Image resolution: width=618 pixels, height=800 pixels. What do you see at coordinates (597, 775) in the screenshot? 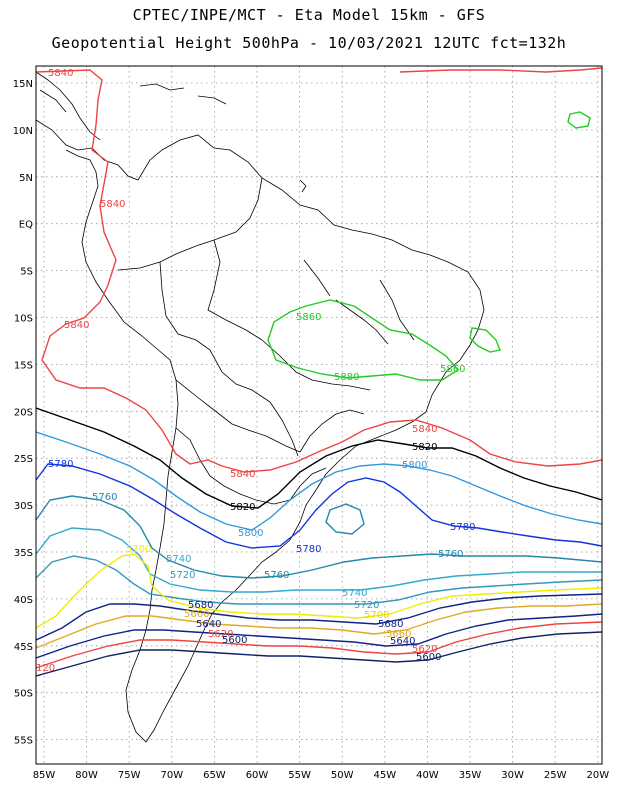
I see `longitude-label: 20W` at bounding box center [597, 775].